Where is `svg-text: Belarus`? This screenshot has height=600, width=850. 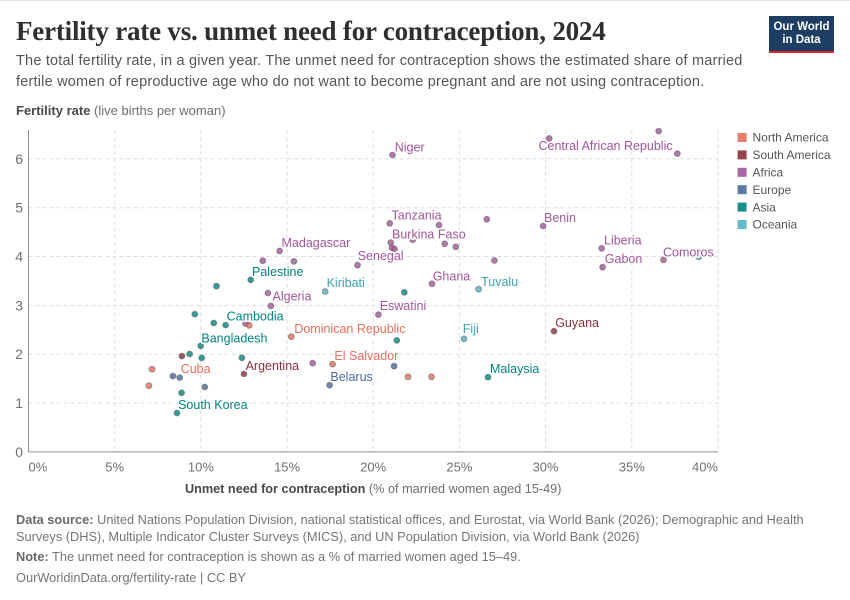
svg-text: Belarus is located at coordinates (351, 377).